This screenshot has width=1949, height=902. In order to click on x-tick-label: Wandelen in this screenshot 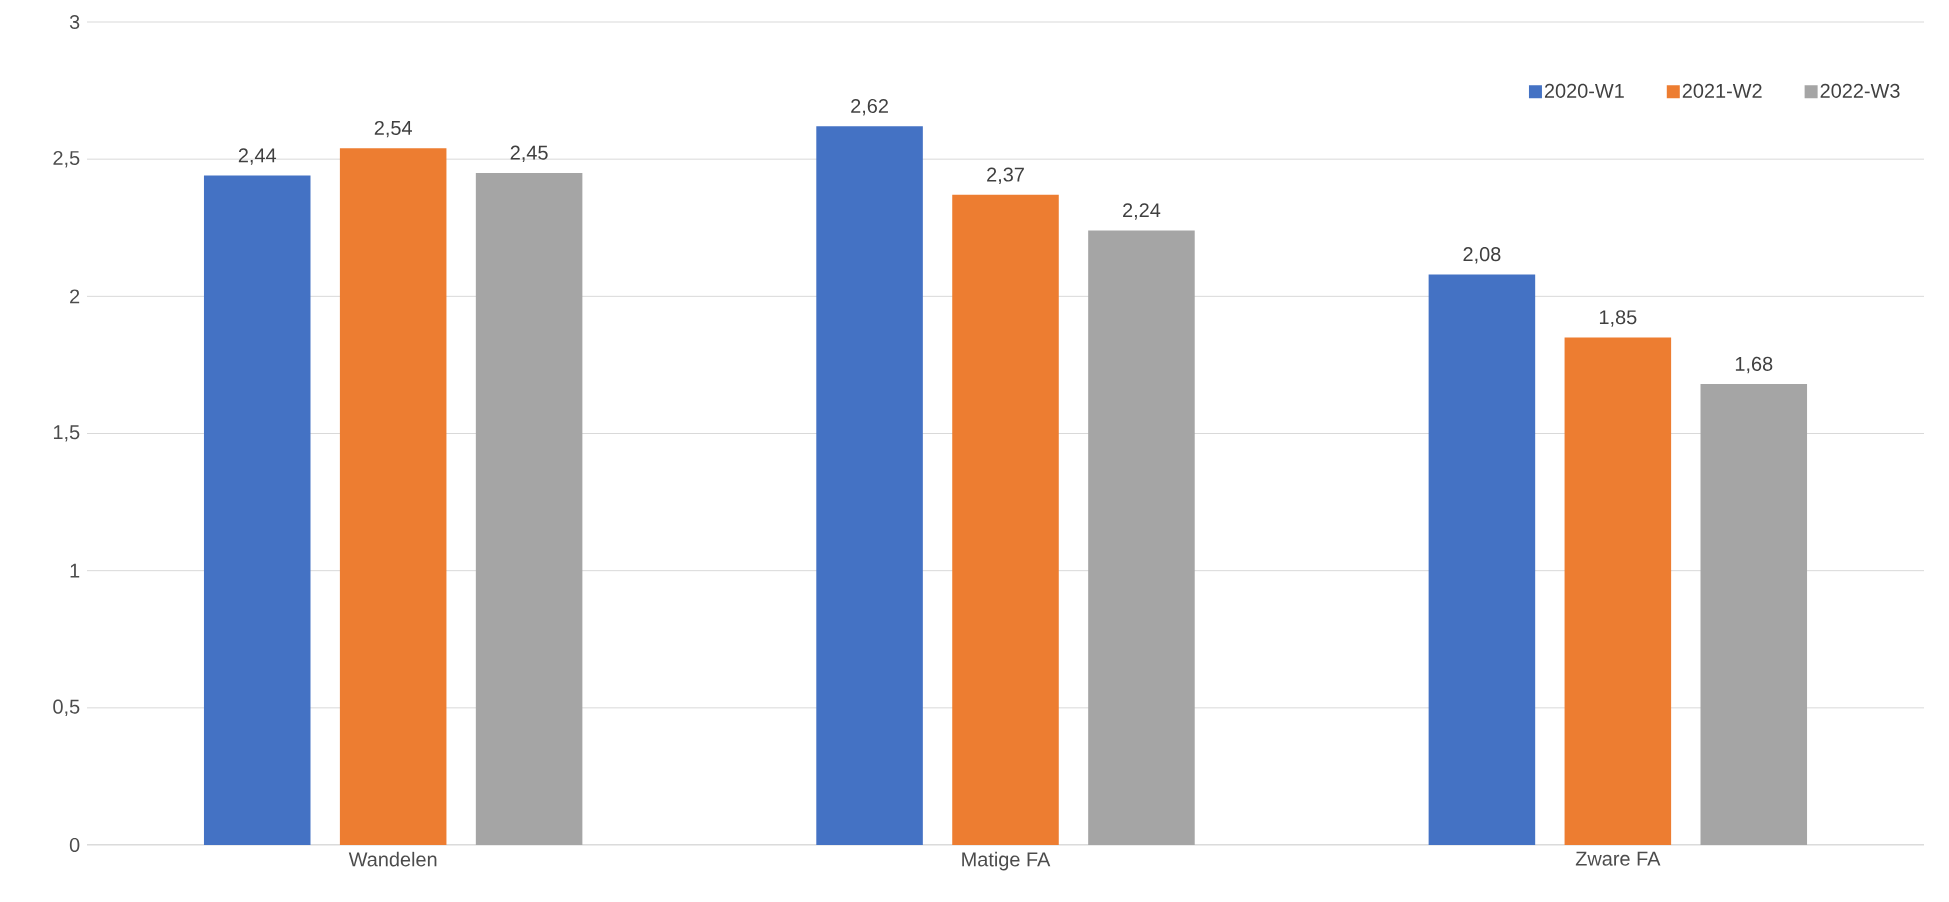, I will do `click(392, 859)`.